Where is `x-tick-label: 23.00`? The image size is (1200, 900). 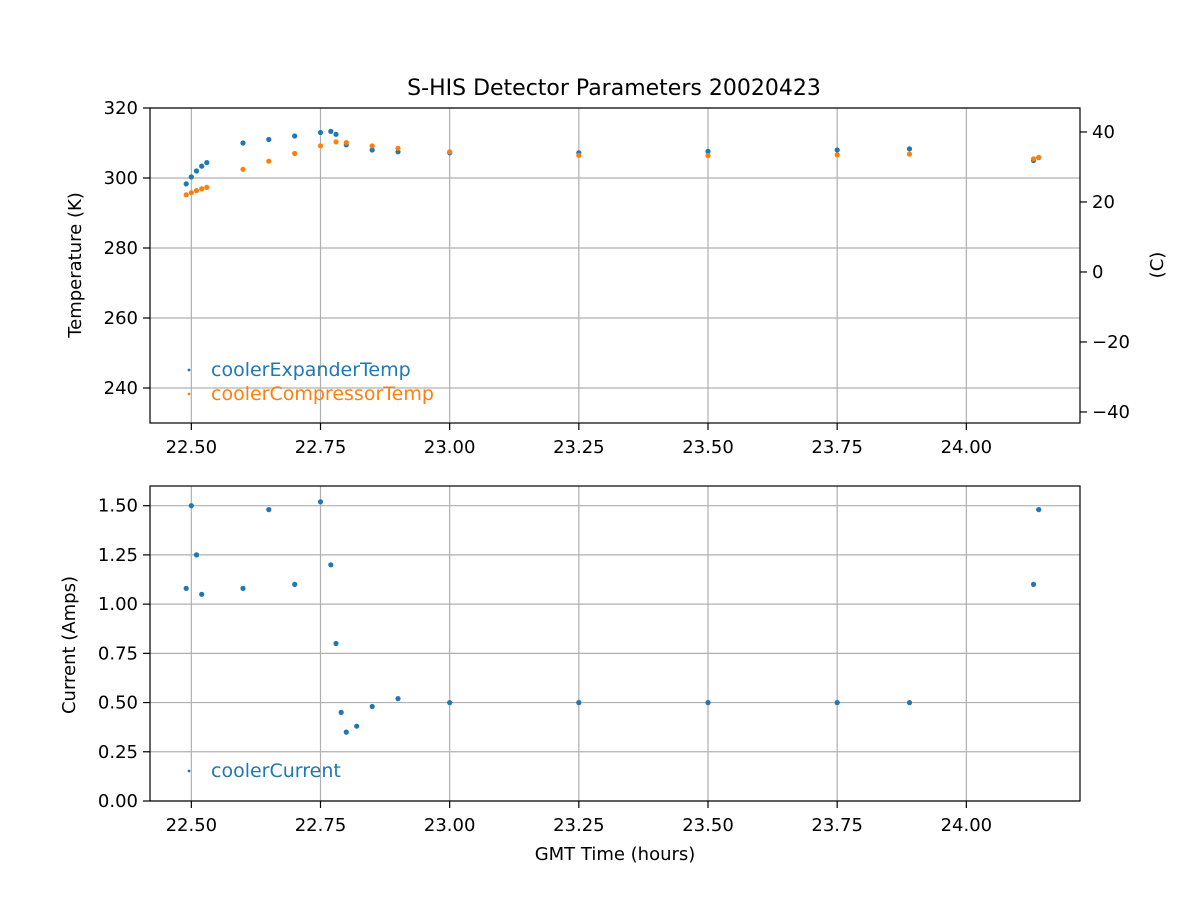
x-tick-label: 23.00 is located at coordinates (450, 825).